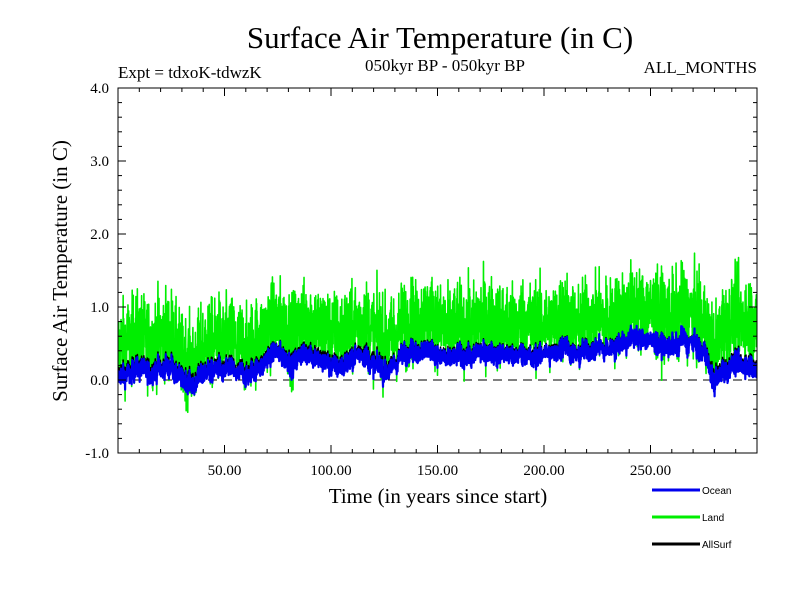 This screenshot has width=800, height=600. What do you see at coordinates (97, 454) in the screenshot?
I see `y-tick-label: -1.0` at bounding box center [97, 454].